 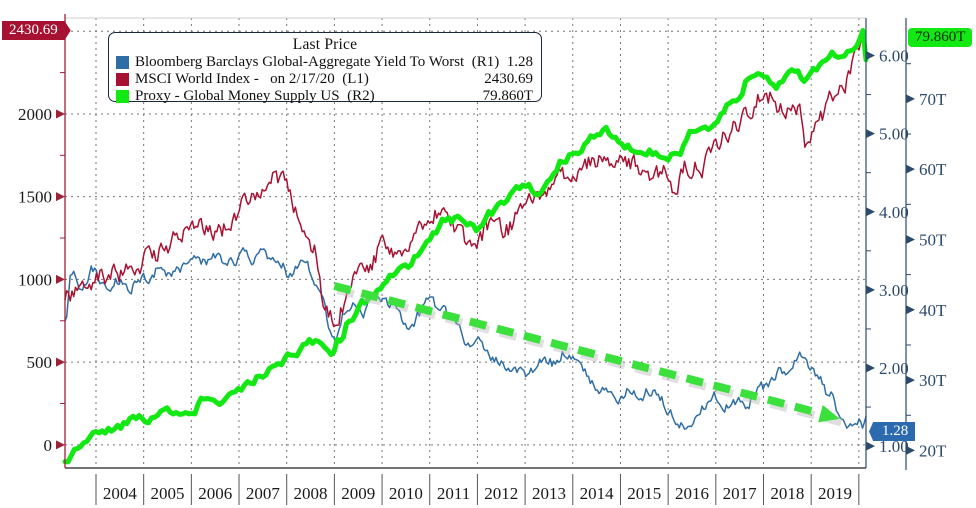 I want to click on right-axis-r1-tick-label: 1.00, so click(x=894, y=446).